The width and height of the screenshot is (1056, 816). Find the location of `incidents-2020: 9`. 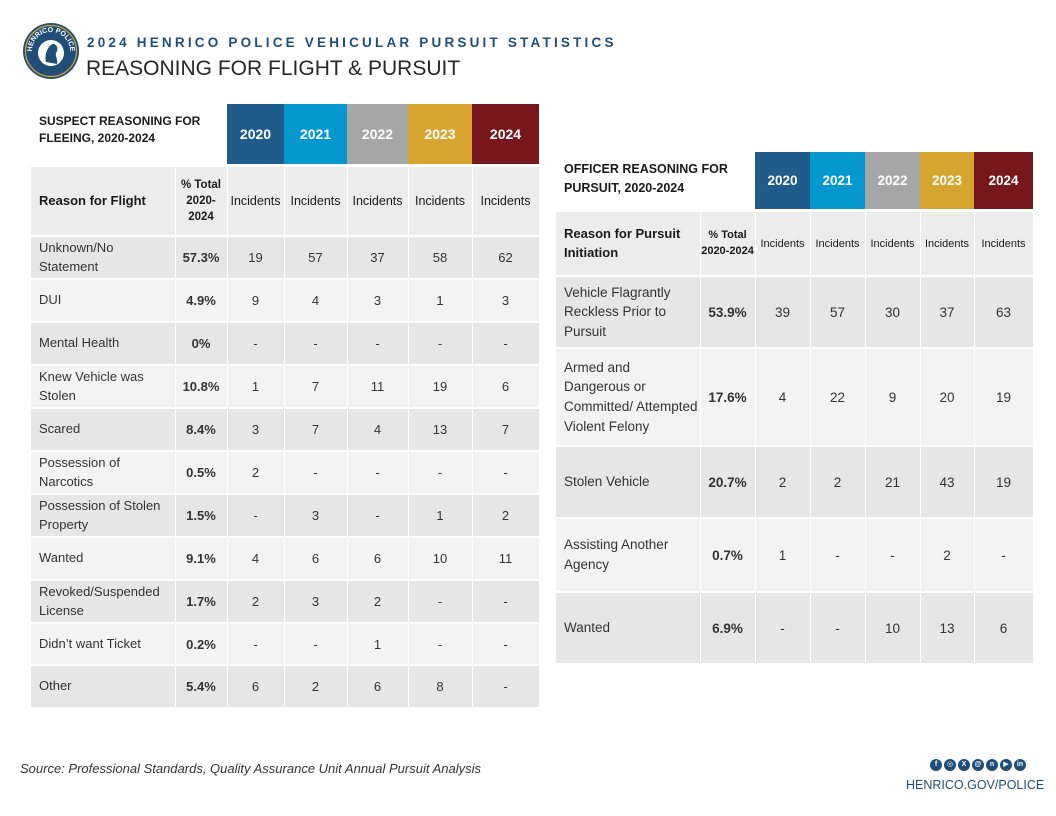

incidents-2020: 9 is located at coordinates (256, 301).